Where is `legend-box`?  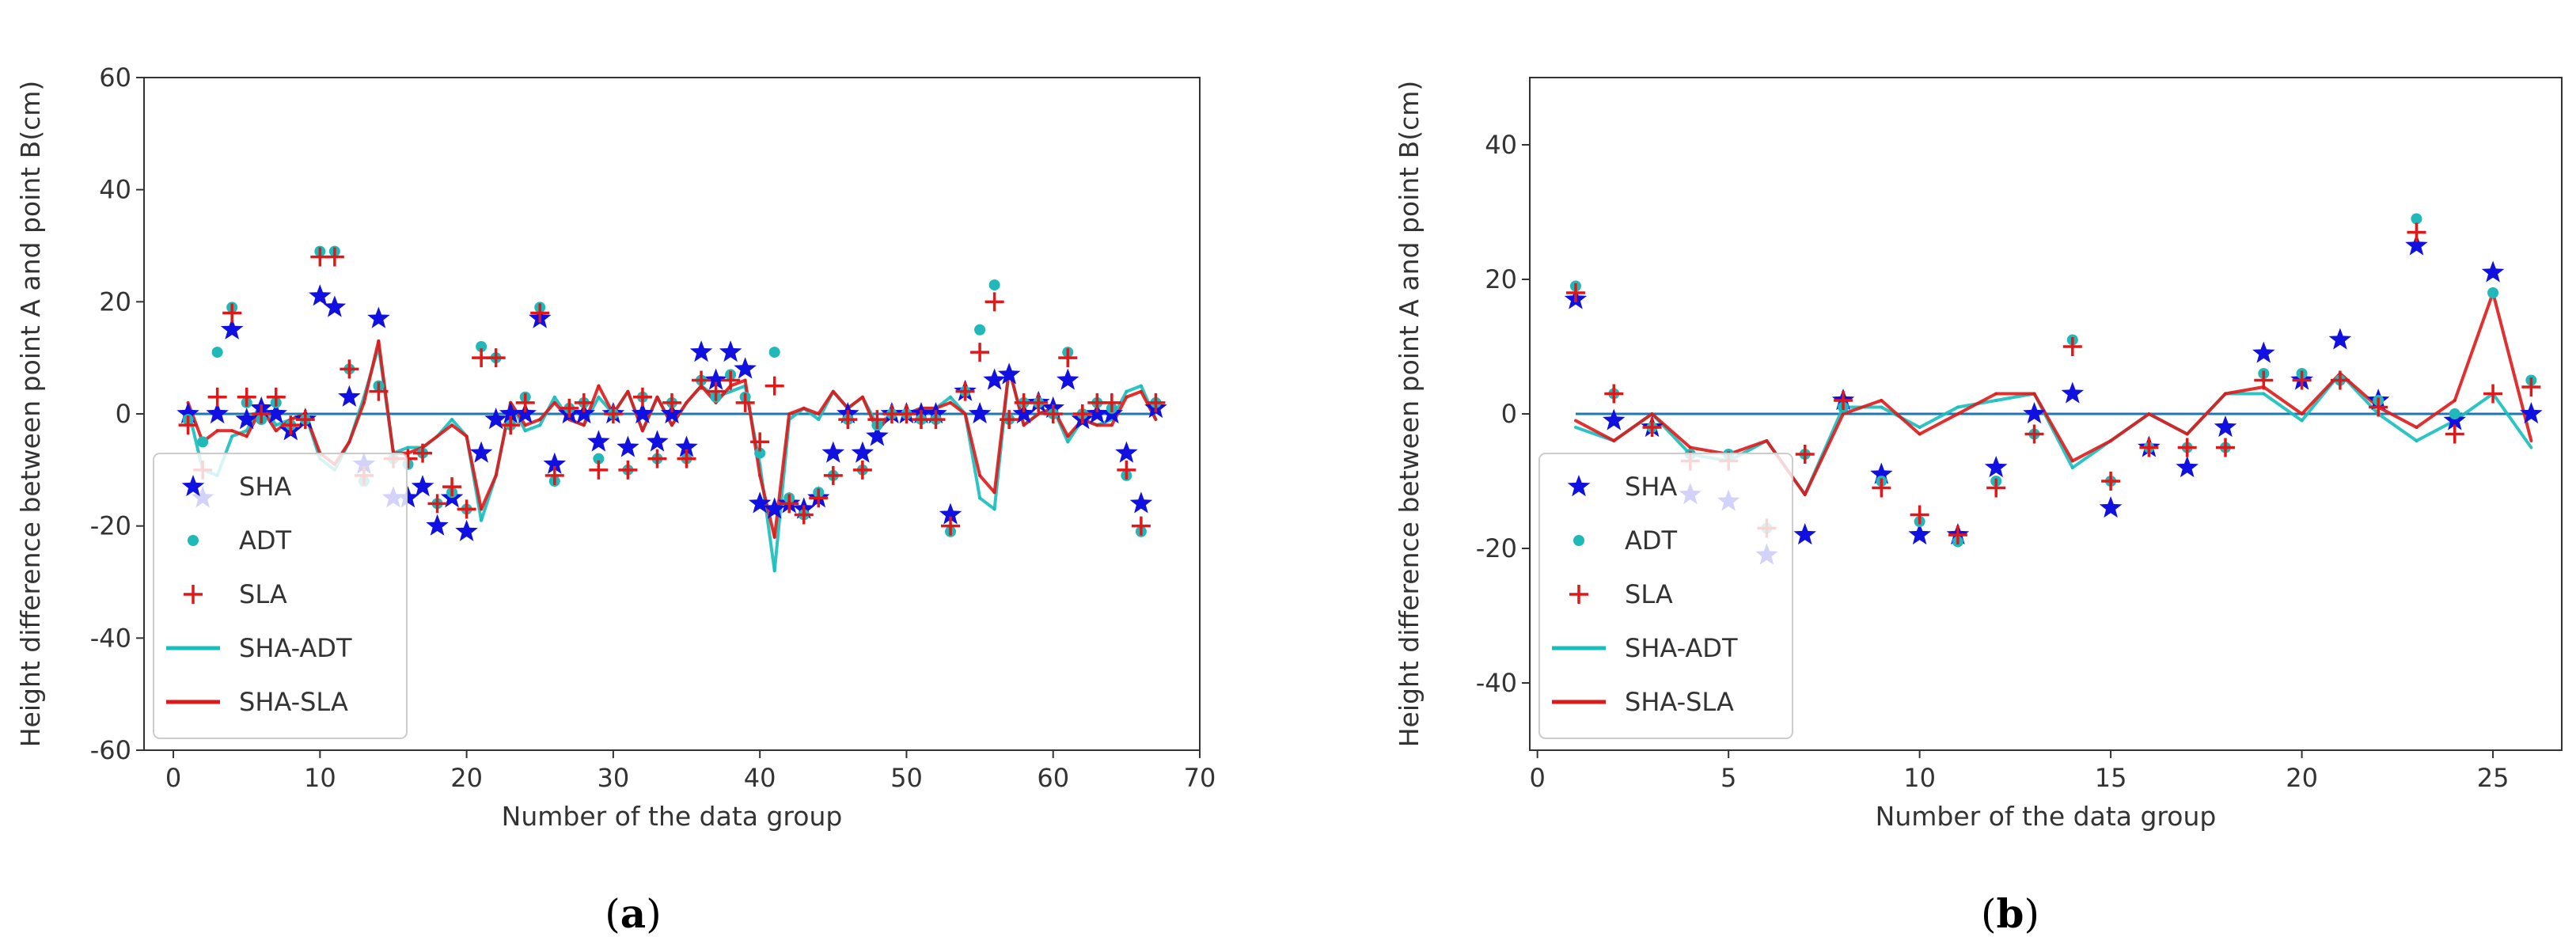 legend-box is located at coordinates (1665, 596).